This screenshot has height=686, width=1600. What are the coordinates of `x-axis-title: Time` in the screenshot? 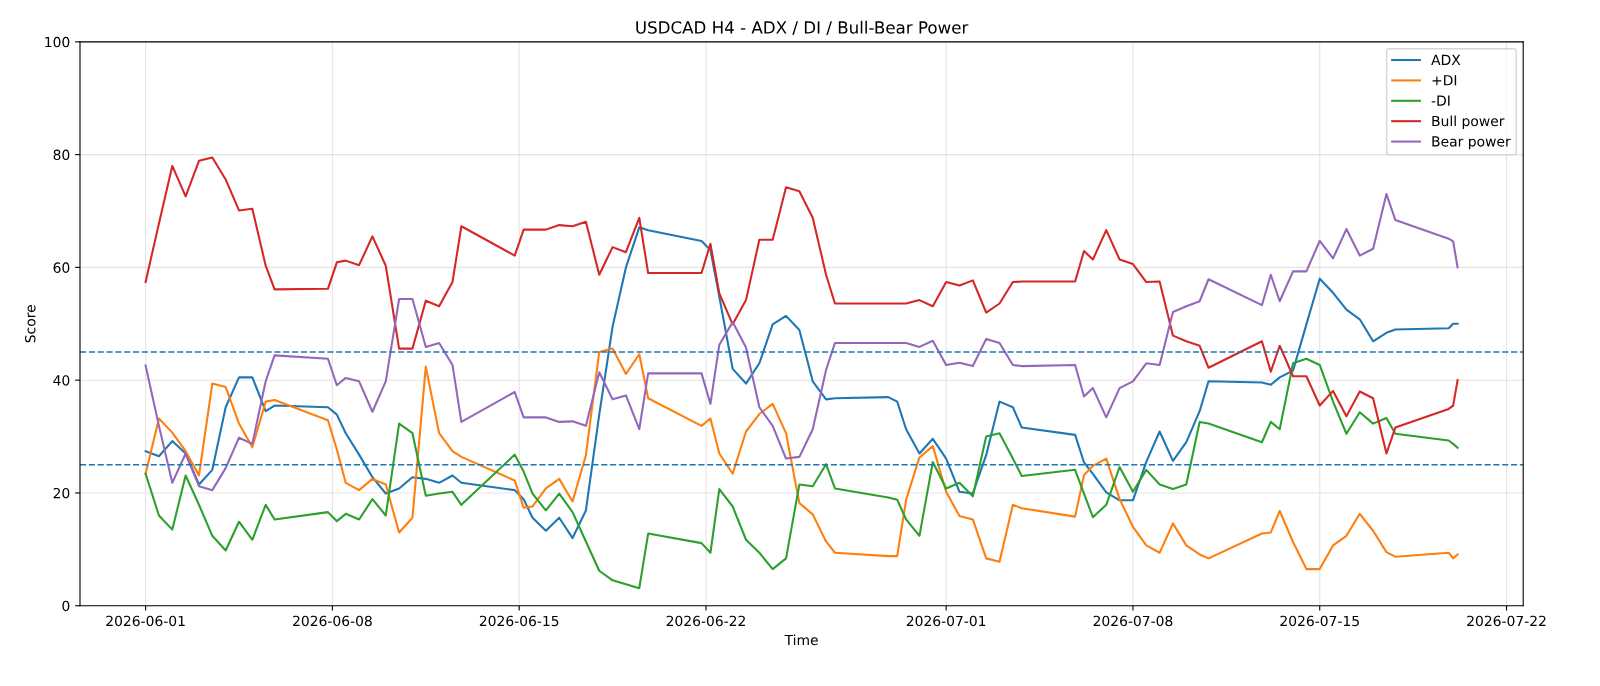 It's located at (801, 640).